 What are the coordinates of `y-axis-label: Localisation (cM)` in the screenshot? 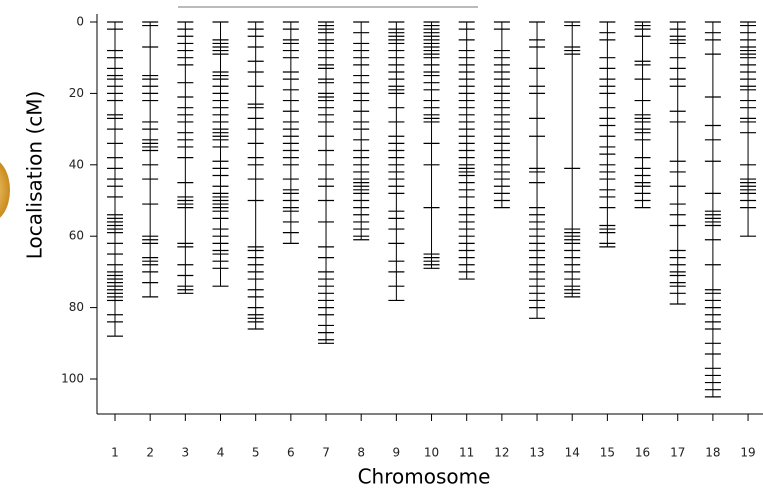 It's located at (35, 175).